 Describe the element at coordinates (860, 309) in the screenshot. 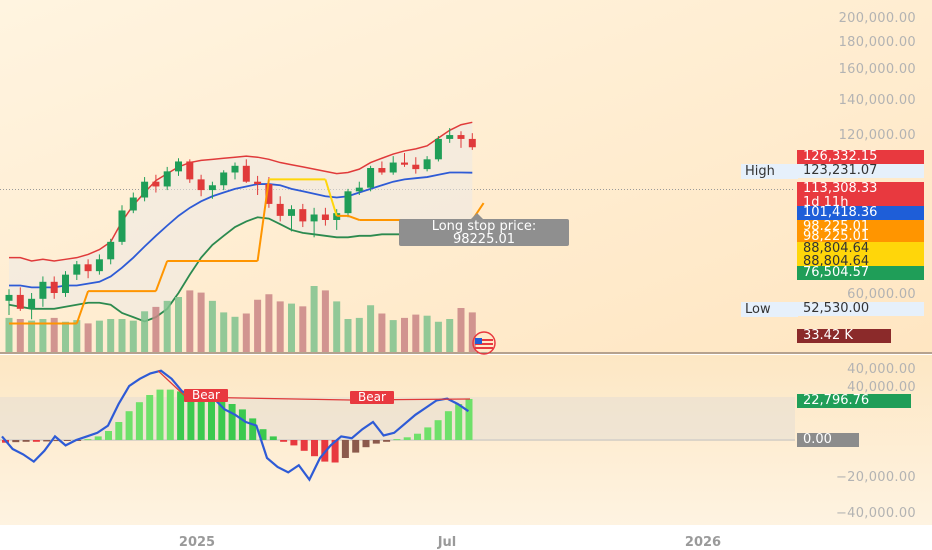

I see `price-scale-tag: 52,530.00` at that location.